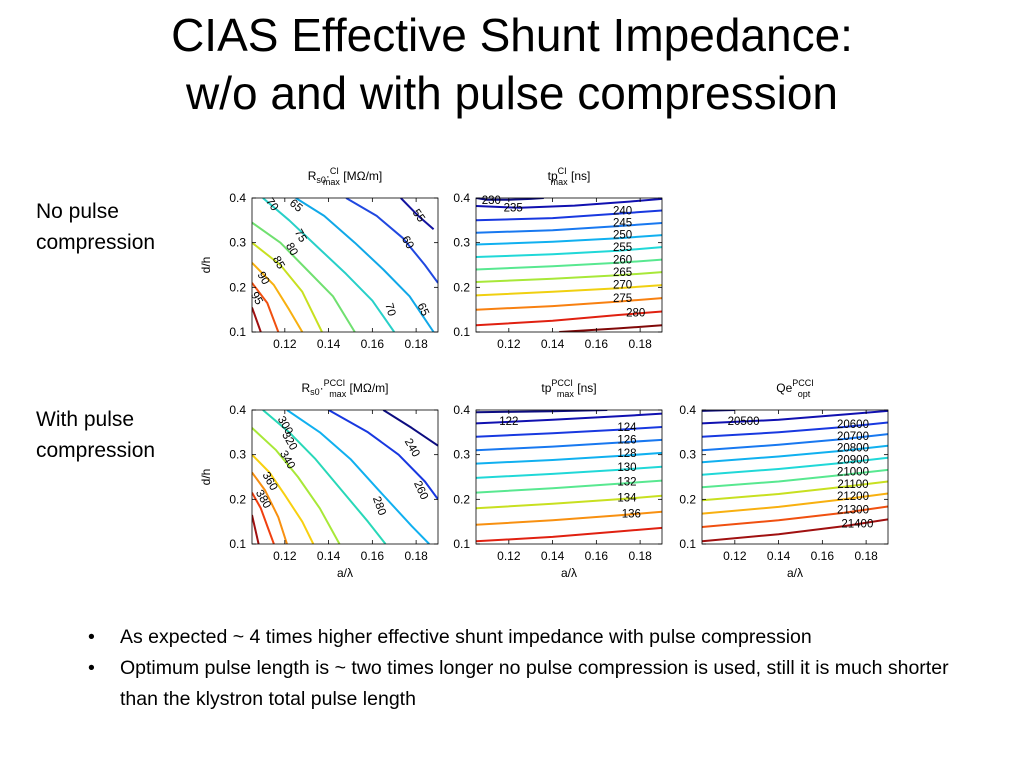  I want to click on y-tick-label: 0.3, so click(687, 455).